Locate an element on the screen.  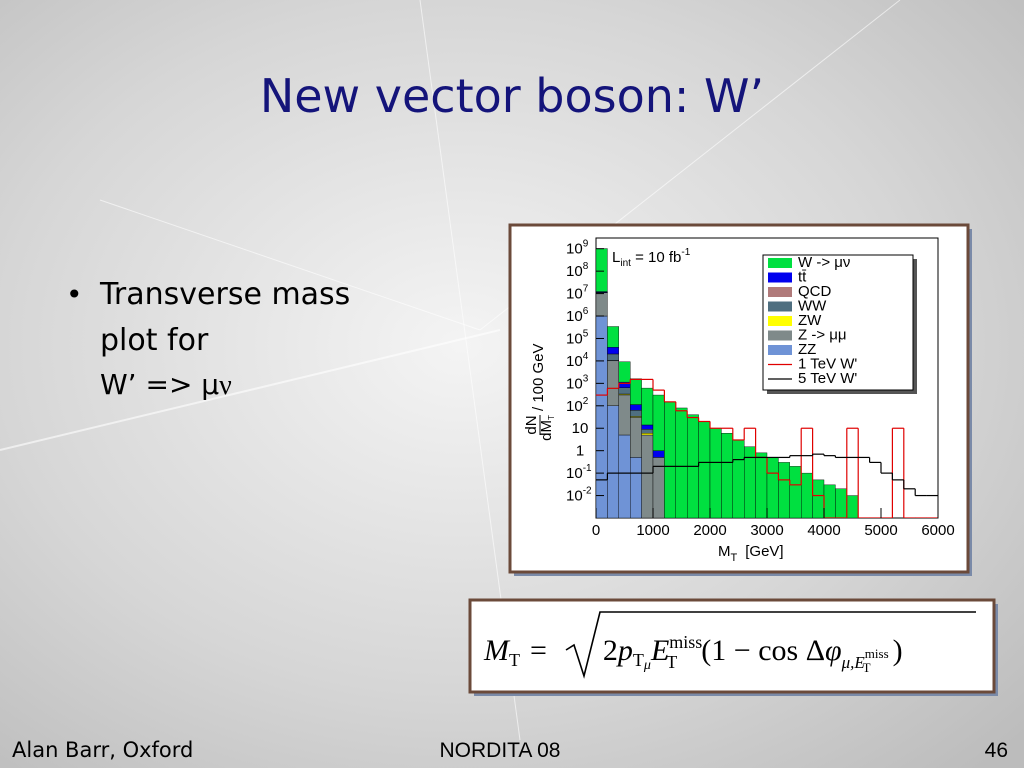
y-tick-exp: 3 is located at coordinates (586, 378).